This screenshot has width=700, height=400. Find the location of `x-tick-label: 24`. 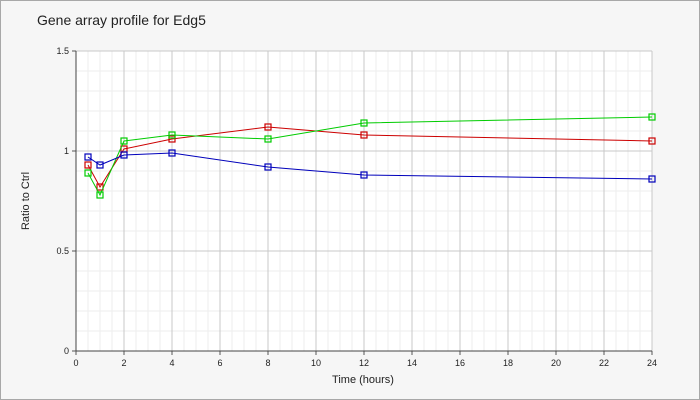

x-tick-label: 24 is located at coordinates (652, 363).